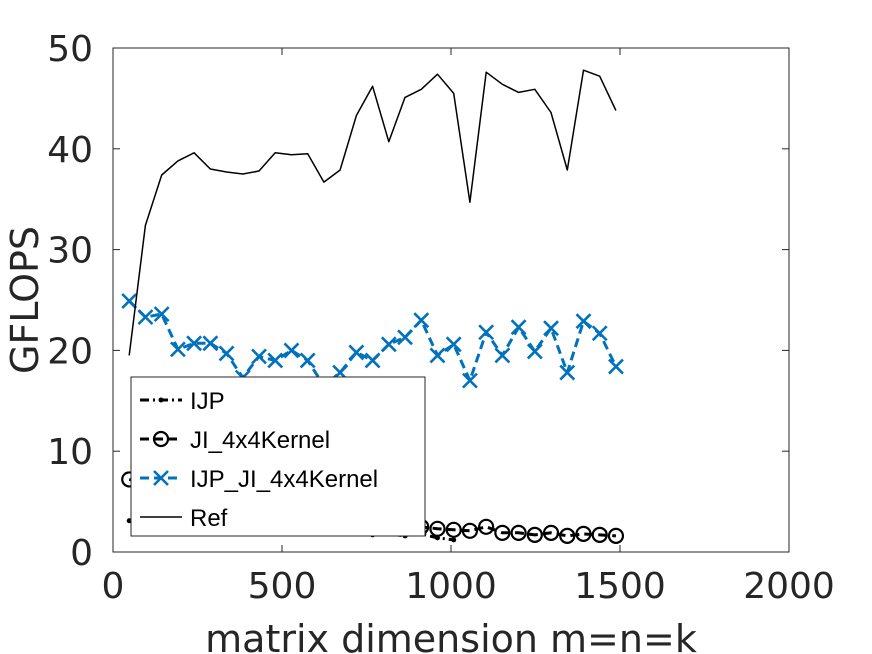  Describe the element at coordinates (70, 452) in the screenshot. I see `y-tick-label: 10` at that location.